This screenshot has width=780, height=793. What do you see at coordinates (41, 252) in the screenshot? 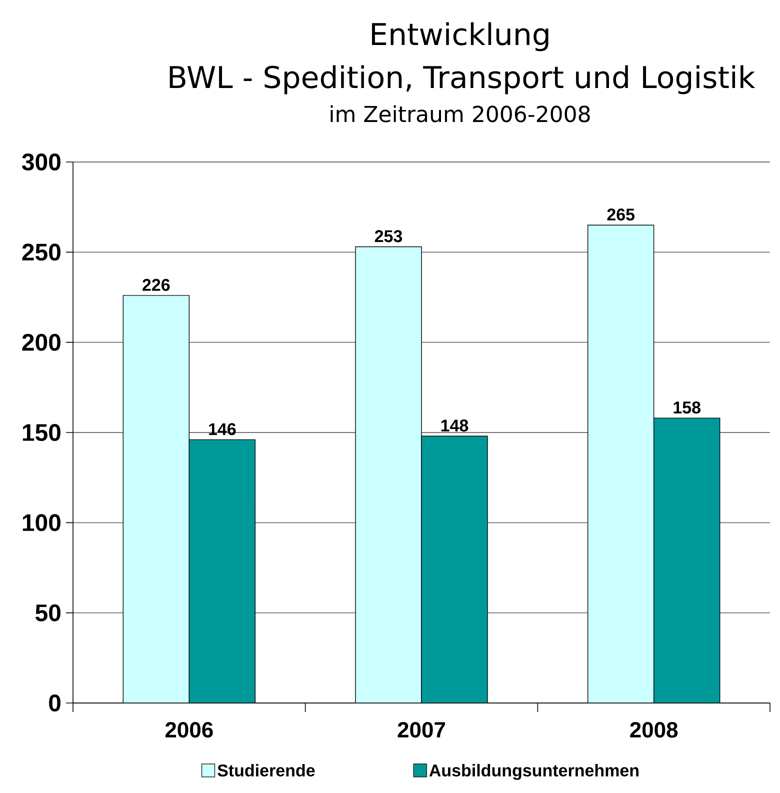
I see `y-tick-label: 250` at bounding box center [41, 252].